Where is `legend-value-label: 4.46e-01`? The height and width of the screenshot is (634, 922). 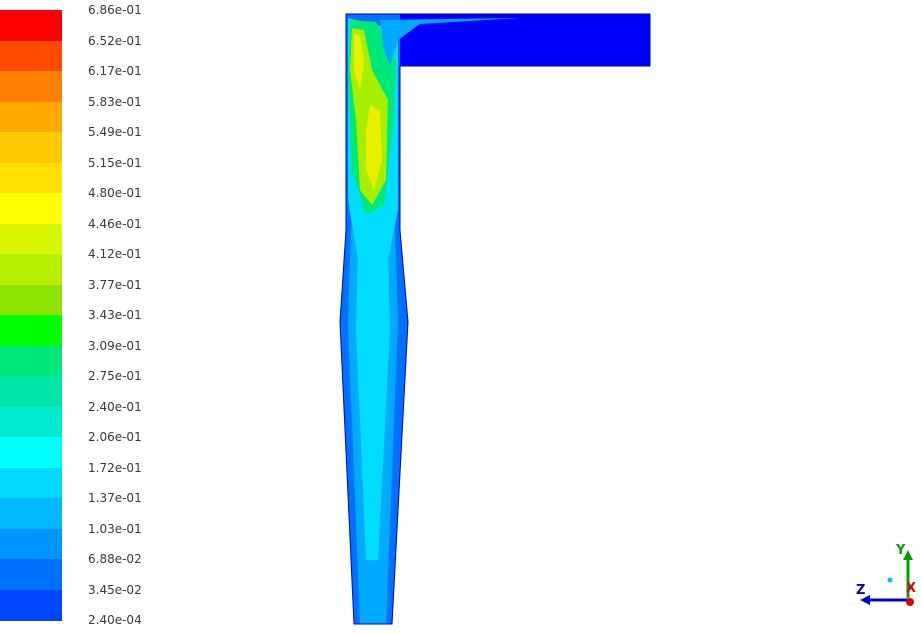
legend-value-label: 4.46e-01 is located at coordinates (115, 223).